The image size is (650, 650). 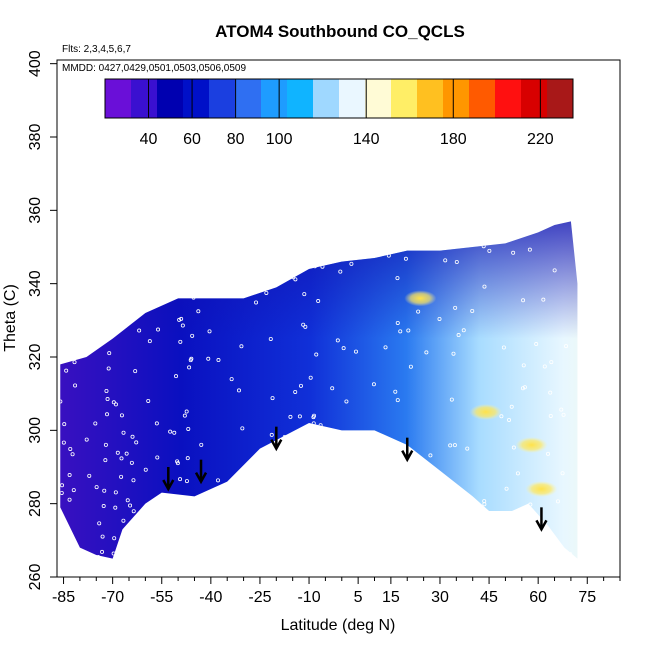 What do you see at coordinates (279, 139) in the screenshot?
I see `colorbar-tick-label: 100` at bounding box center [279, 139].